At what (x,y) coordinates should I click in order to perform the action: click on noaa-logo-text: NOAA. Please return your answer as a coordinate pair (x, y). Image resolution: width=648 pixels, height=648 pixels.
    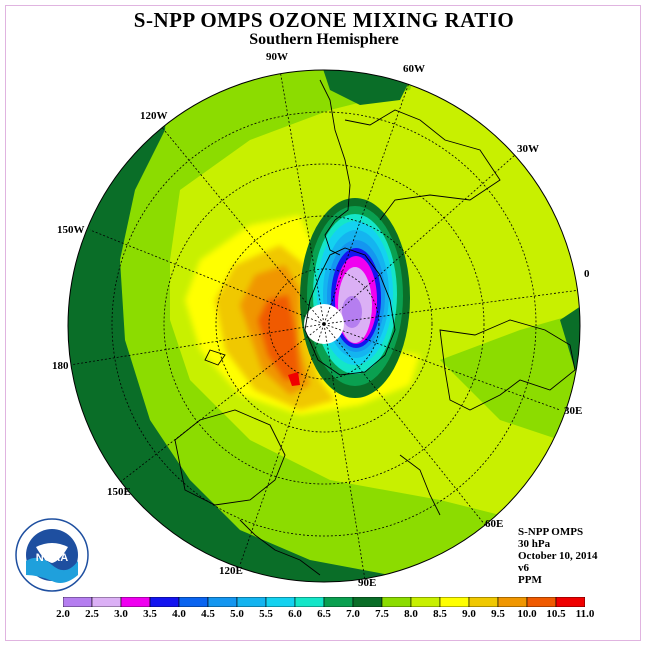
    Looking at the image, I should click on (52, 558).